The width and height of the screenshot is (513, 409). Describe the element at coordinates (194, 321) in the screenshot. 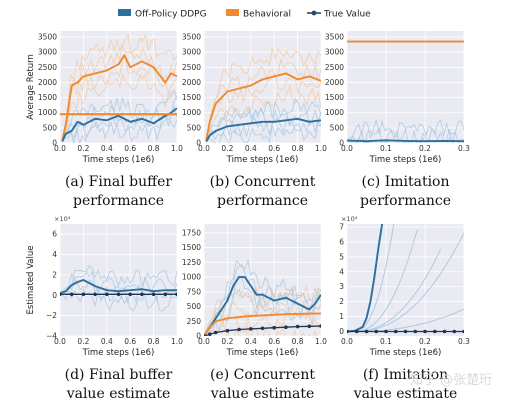

I see `y-tick-label: 250` at that location.